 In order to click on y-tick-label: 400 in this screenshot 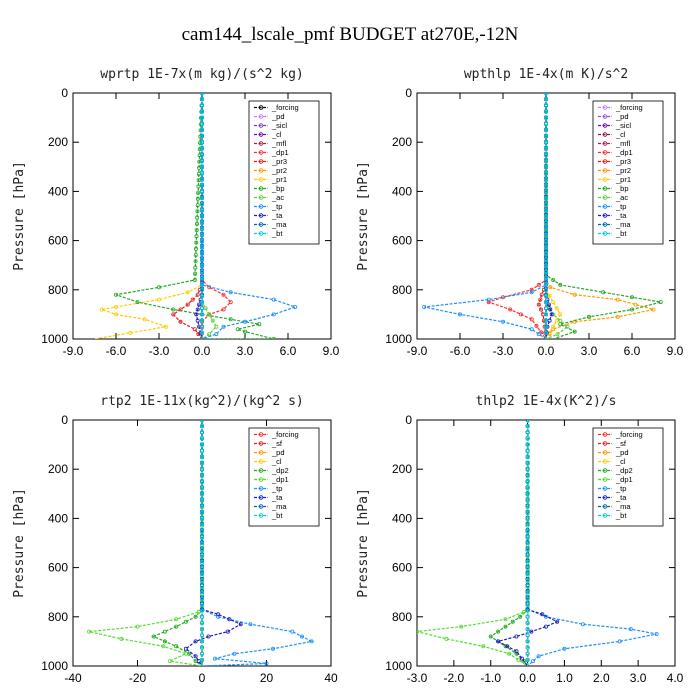, I will do `click(402, 191)`.